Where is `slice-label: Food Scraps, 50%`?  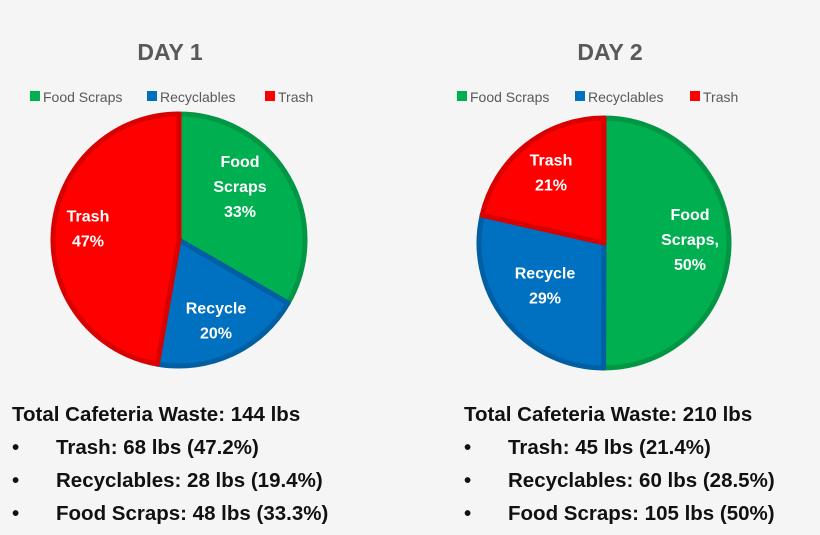
slice-label: Food Scraps, 50% is located at coordinates (690, 240).